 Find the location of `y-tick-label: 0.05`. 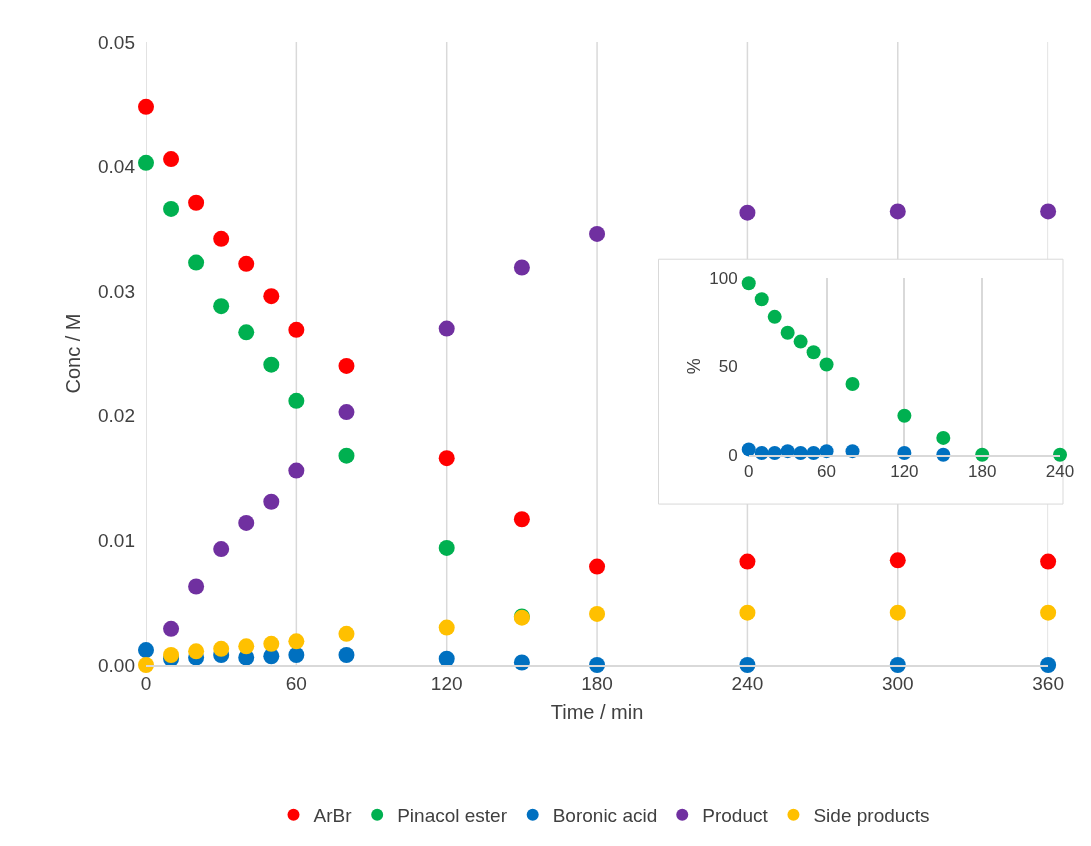

y-tick-label: 0.05 is located at coordinates (116, 42).